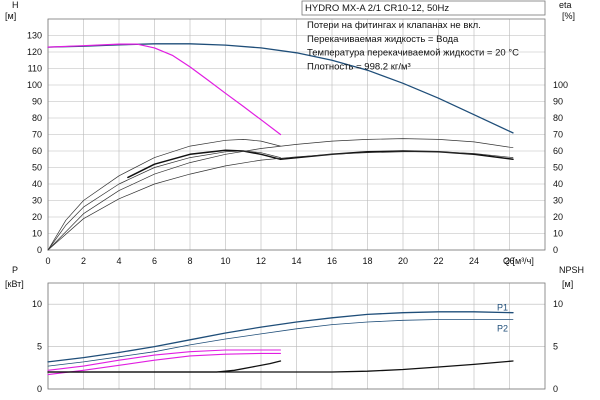  What do you see at coordinates (10, 16) in the screenshot?
I see `y-axis-label-left-unit: [м]` at bounding box center [10, 16].